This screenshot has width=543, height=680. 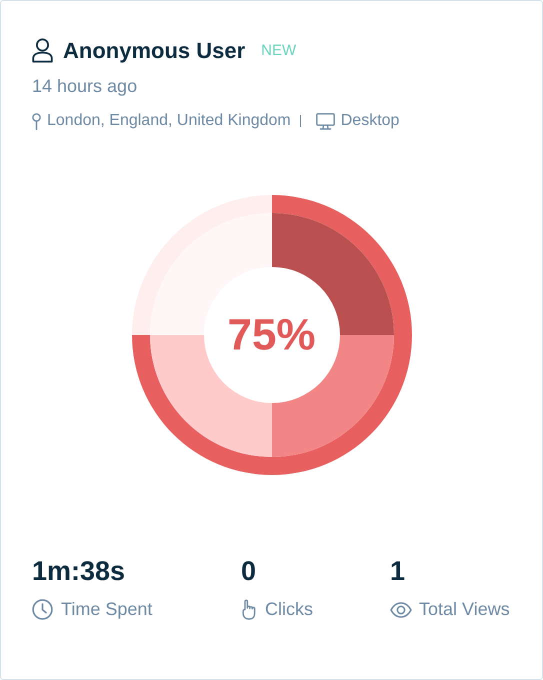 What do you see at coordinates (278, 51) in the screenshot?
I see `text: NEW` at bounding box center [278, 51].